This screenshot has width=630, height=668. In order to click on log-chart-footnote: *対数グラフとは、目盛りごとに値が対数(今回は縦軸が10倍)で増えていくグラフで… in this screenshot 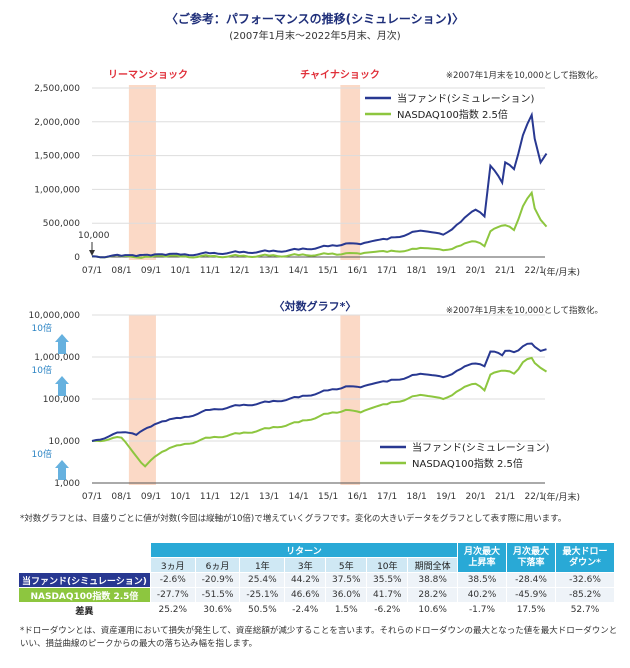, I will do `click(293, 519)`.